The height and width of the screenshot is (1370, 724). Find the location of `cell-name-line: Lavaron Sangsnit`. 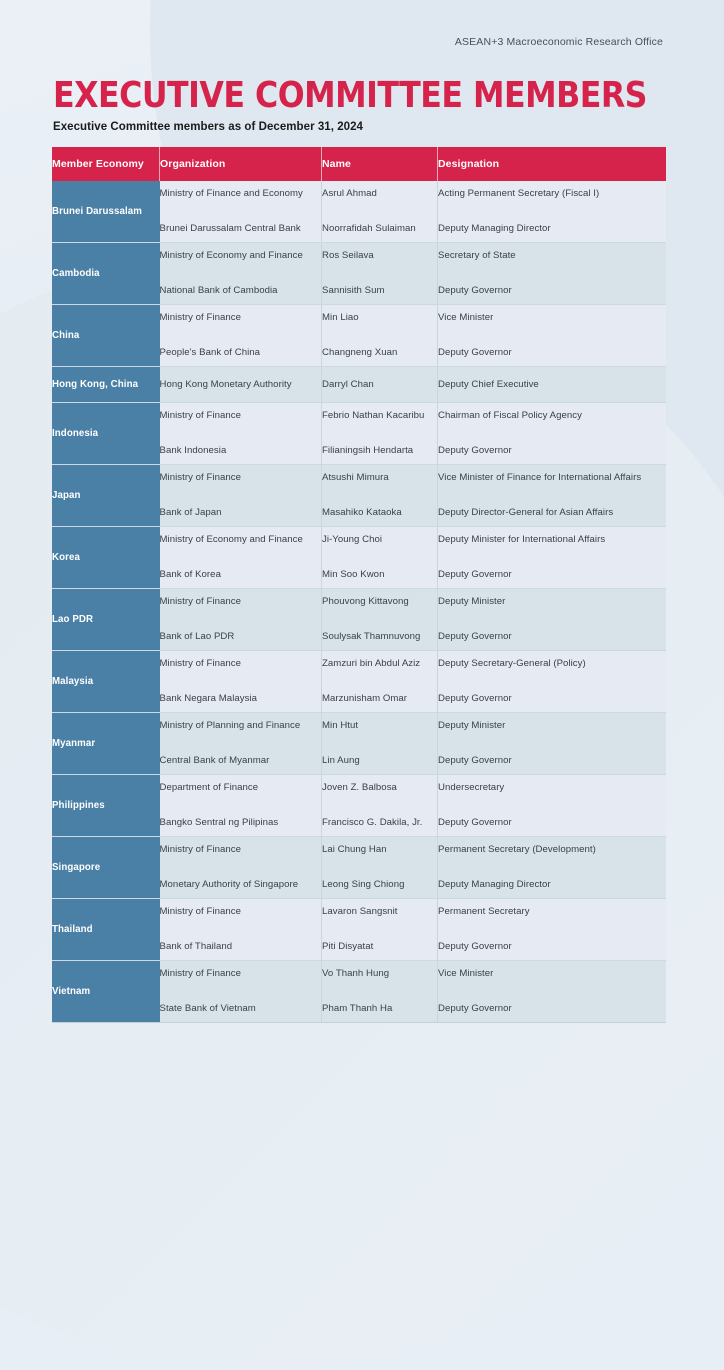

cell-name-line: Lavaron Sangsnit is located at coordinates (360, 911).